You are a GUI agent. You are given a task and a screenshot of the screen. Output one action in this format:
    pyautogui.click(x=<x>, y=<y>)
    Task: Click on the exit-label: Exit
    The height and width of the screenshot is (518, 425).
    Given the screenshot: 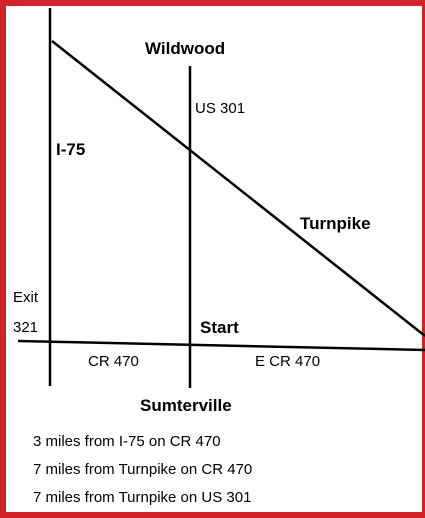 What is the action you would take?
    pyautogui.click(x=26, y=297)
    